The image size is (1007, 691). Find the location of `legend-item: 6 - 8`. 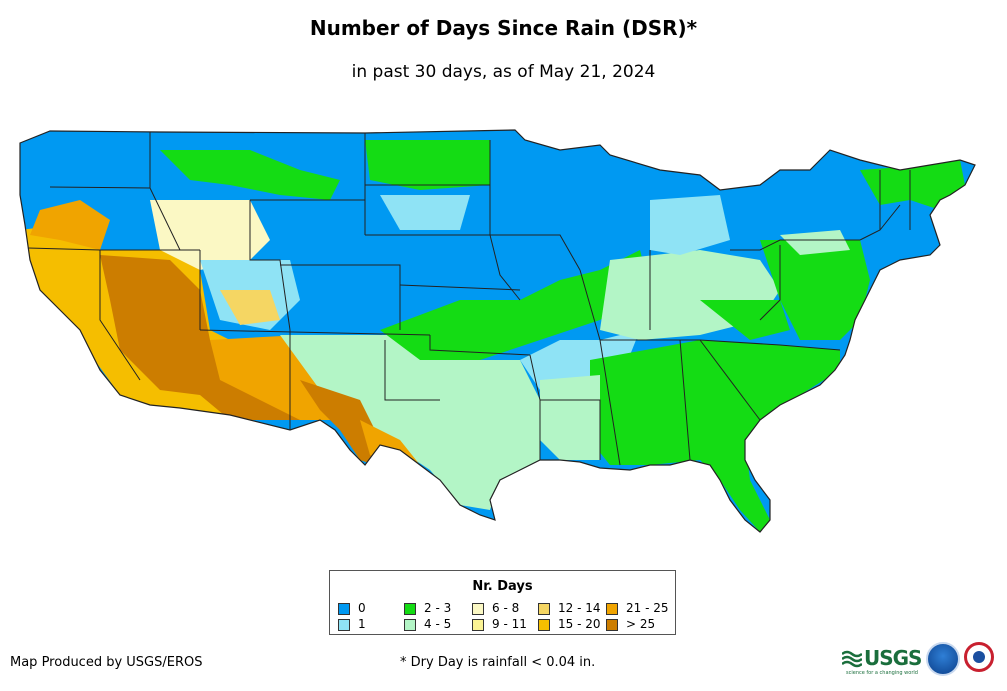

legend-item: 6 - 8 is located at coordinates (507, 608).